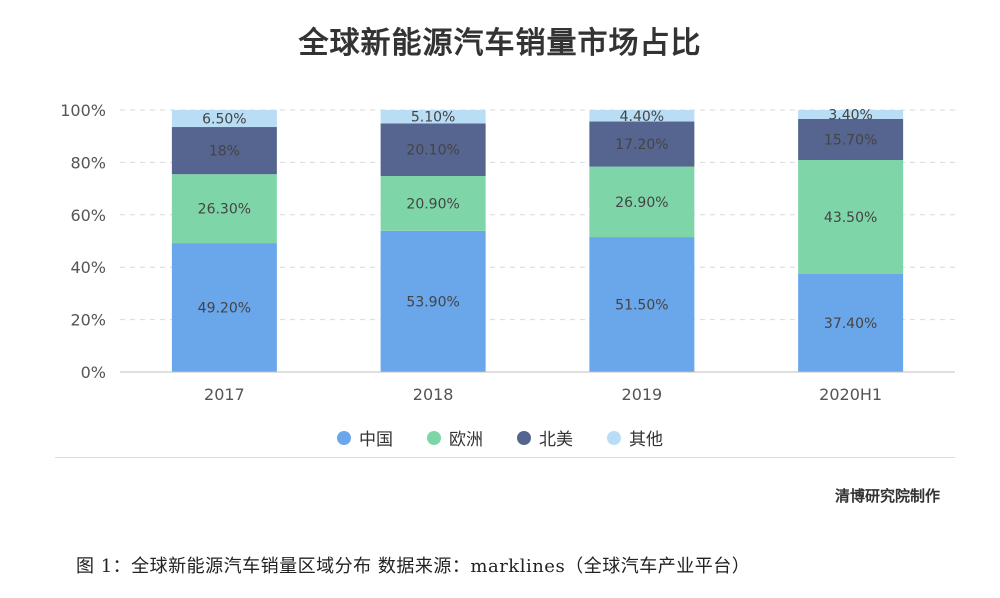 This screenshot has height=598, width=1000. Describe the element at coordinates (500, 43) in the screenshot. I see `chart-title: 全球新能源汽车销量市场占比` at that location.